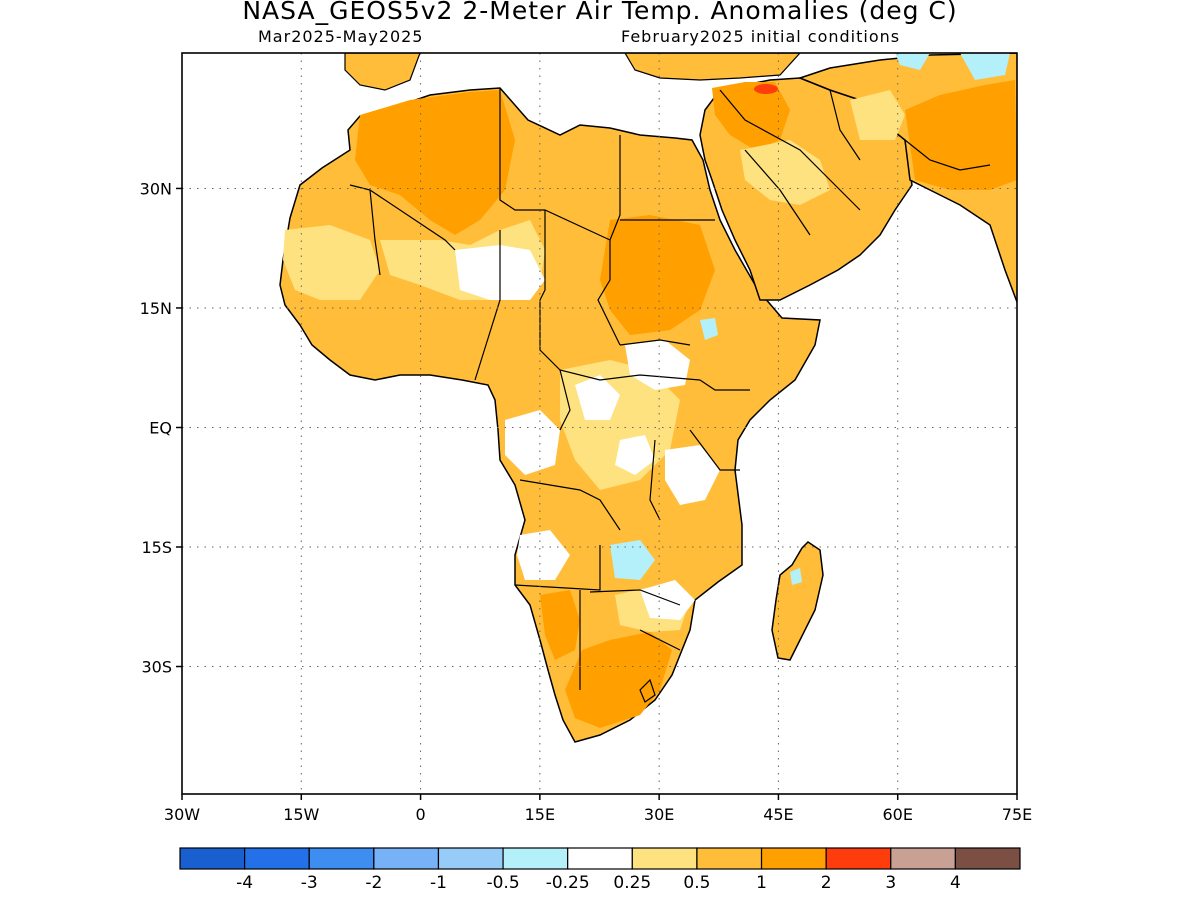 This screenshot has width=1200, height=900. I want to click on y-tick-label: 15N, so click(156, 308).